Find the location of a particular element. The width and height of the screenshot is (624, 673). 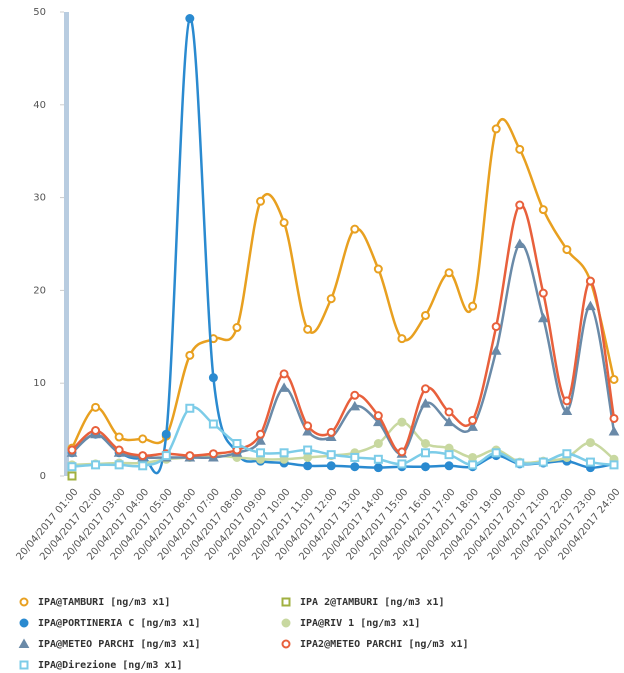

series is located at coordinates (343, 443).